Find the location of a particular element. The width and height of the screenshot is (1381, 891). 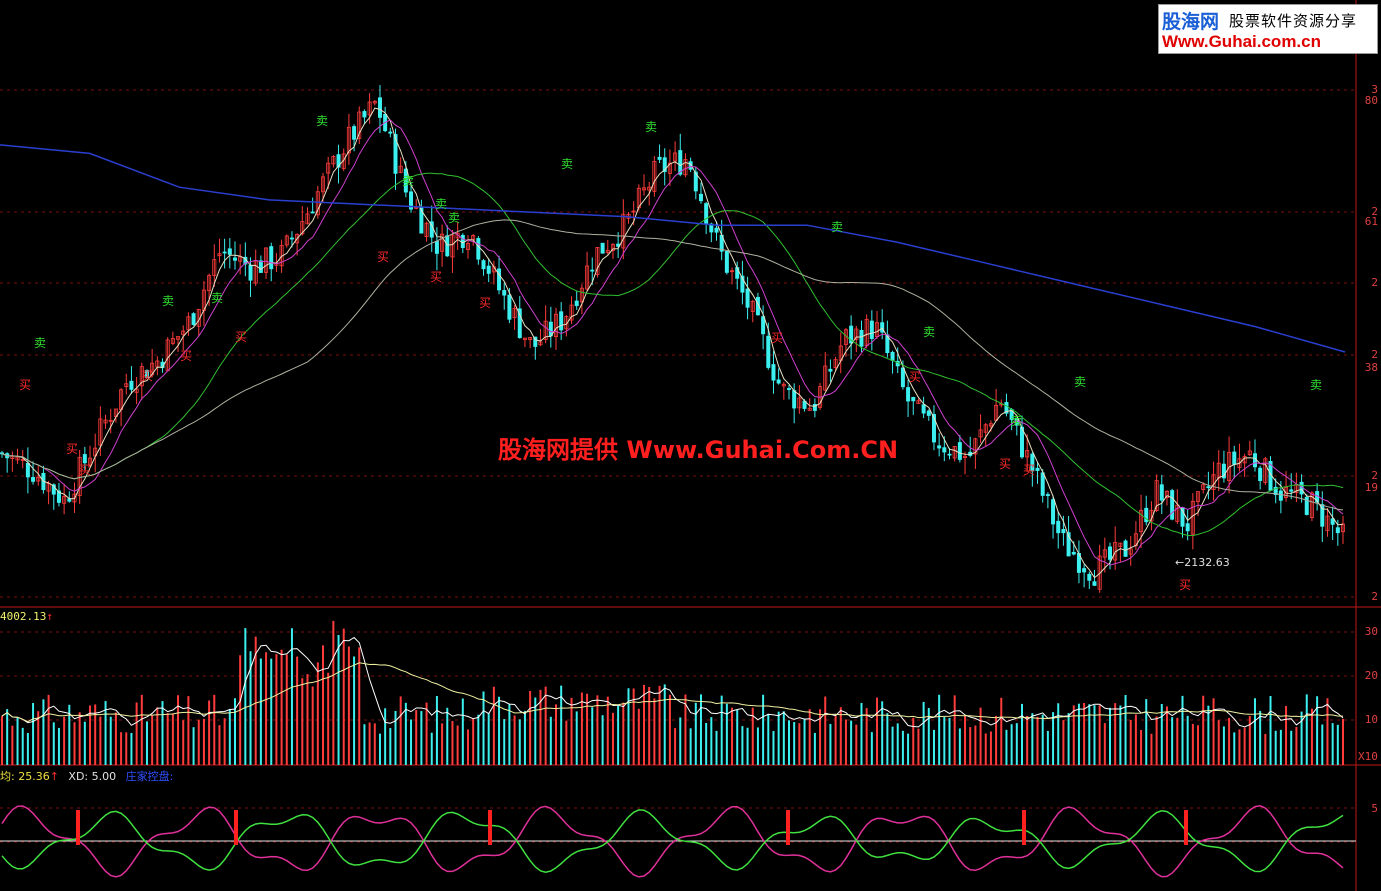

y-axis-label: 3 is located at coordinates (1374, 89).